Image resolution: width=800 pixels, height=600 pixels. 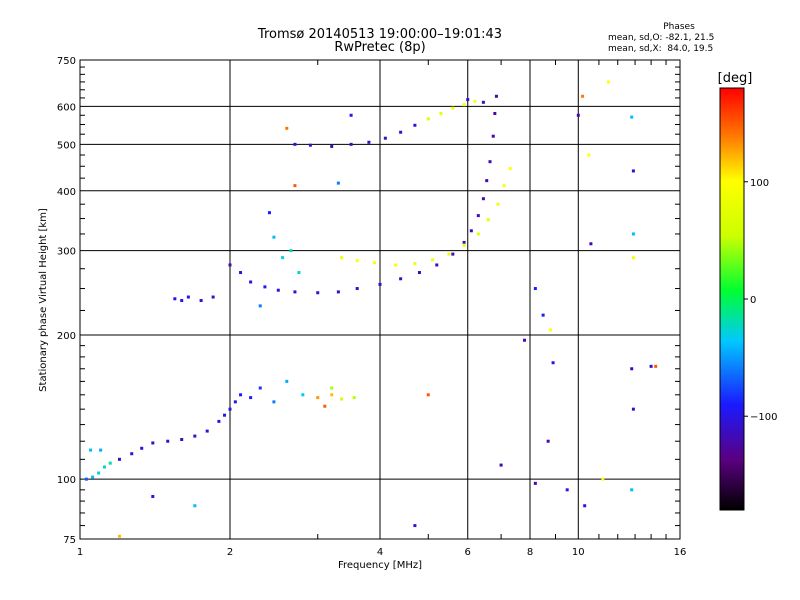 What do you see at coordinates (43, 300) in the screenshot?
I see `y-axis-label: Stationary phase Virtual Height [km]` at bounding box center [43, 300].